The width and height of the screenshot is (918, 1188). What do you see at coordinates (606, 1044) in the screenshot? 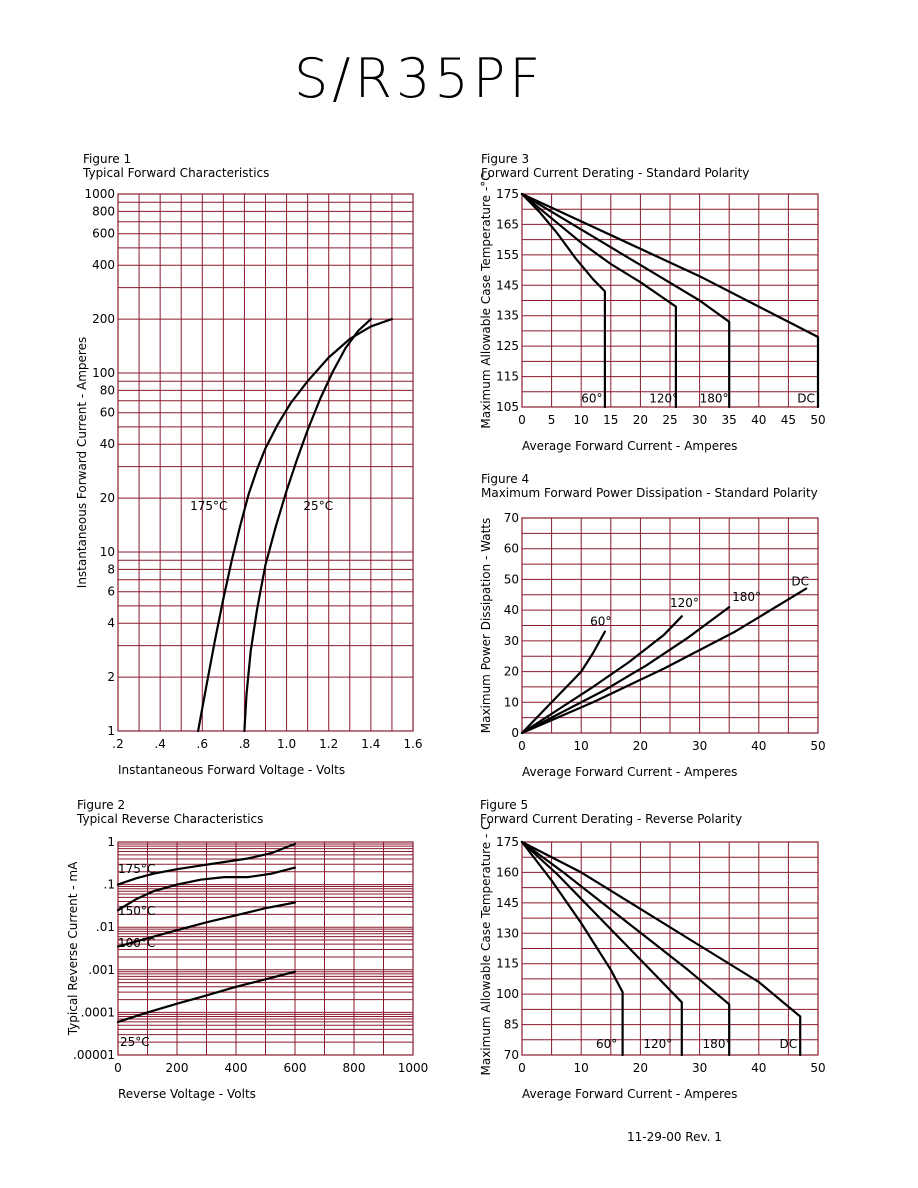
I see `fig5-series-label: 60°` at bounding box center [606, 1044].